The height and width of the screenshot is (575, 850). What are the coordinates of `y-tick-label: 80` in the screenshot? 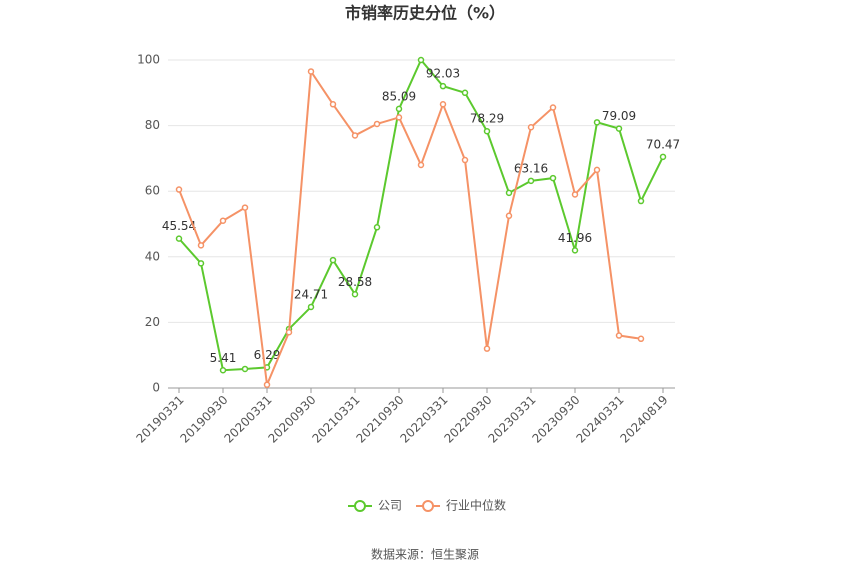 It's located at (152, 125).